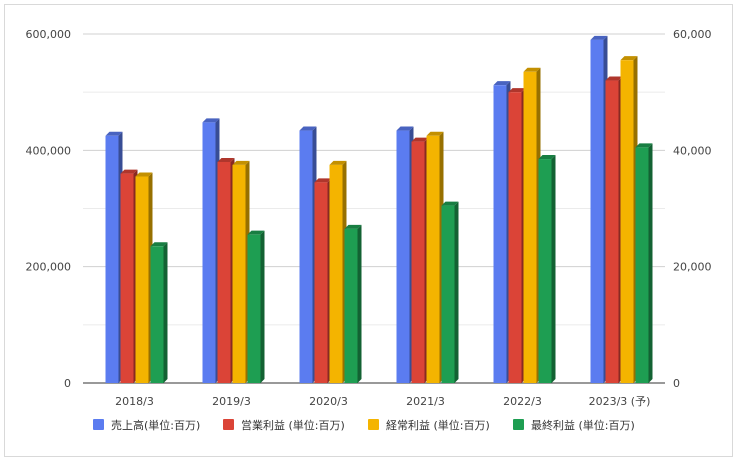  I want to click on legend-label: 売上高(単位:百万), so click(155, 425).